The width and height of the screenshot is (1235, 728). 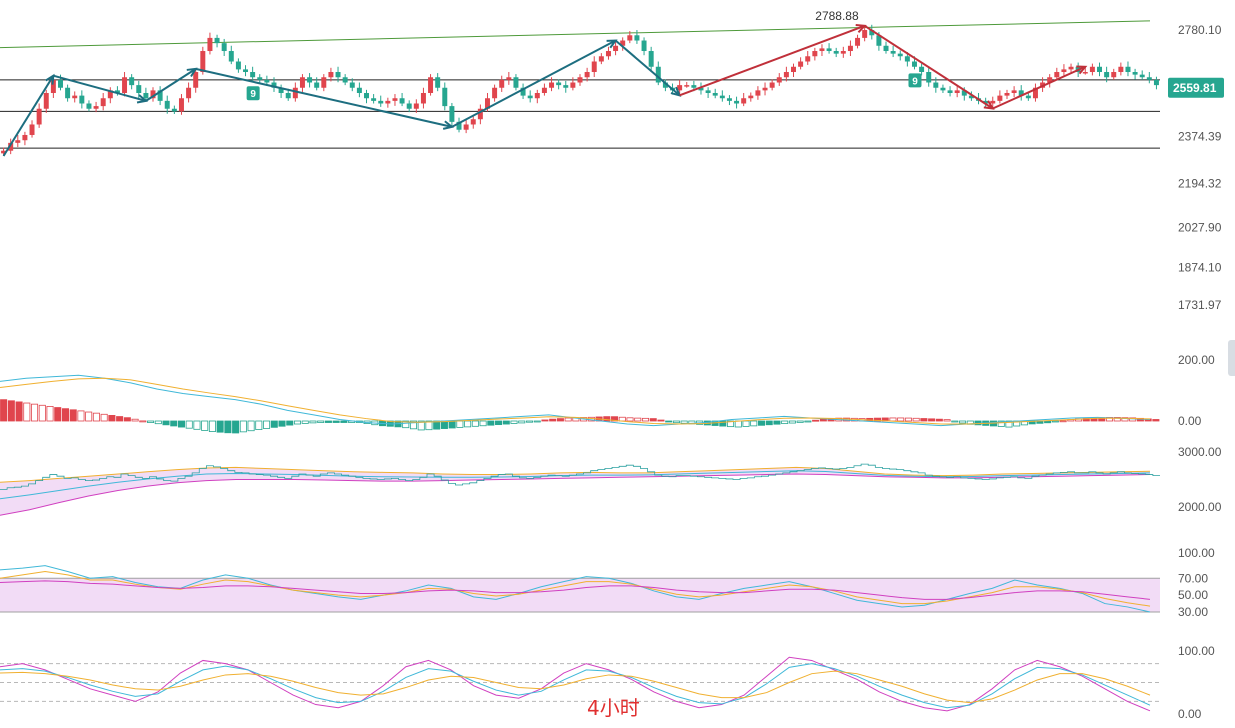 I want to click on rsi-axis-tick: 50.00, so click(x=1193, y=595).